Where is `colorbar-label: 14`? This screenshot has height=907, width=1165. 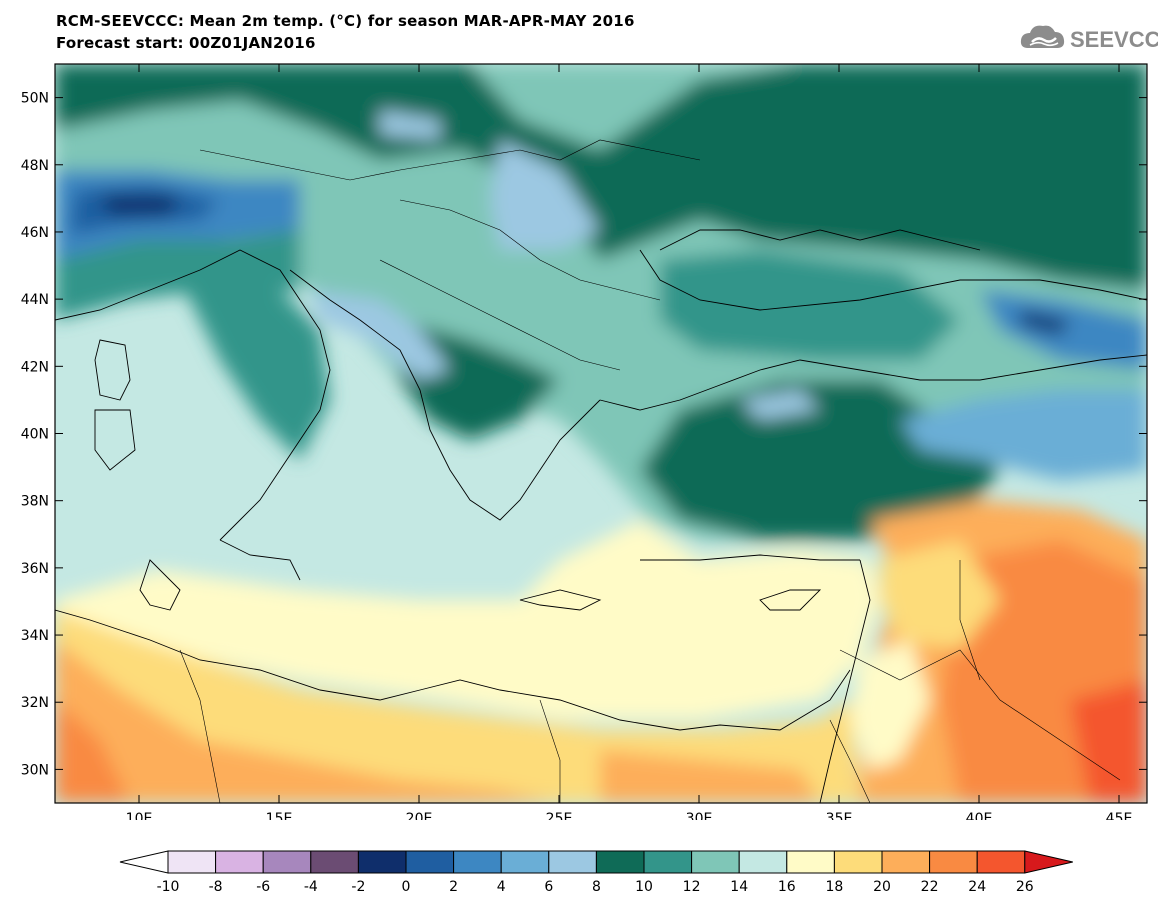
colorbar-label: 14 is located at coordinates (739, 887).